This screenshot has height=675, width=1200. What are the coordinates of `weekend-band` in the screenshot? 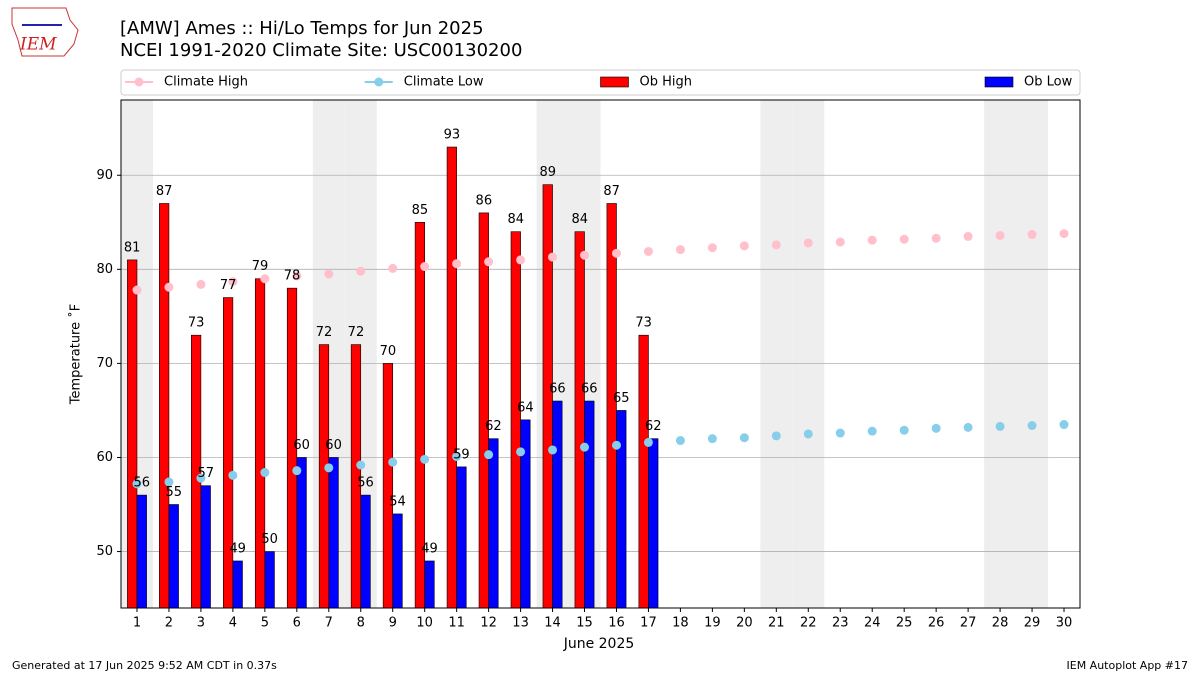 It's located at (776, 354).